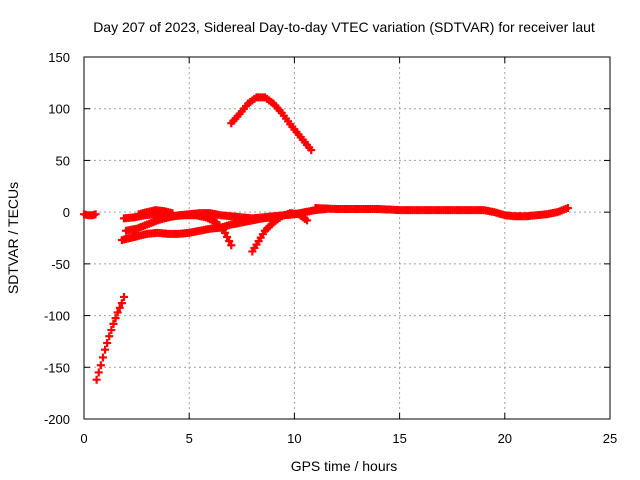 The image size is (640, 480). Describe the element at coordinates (59, 109) in the screenshot. I see `y-tick-label: 100` at that location.